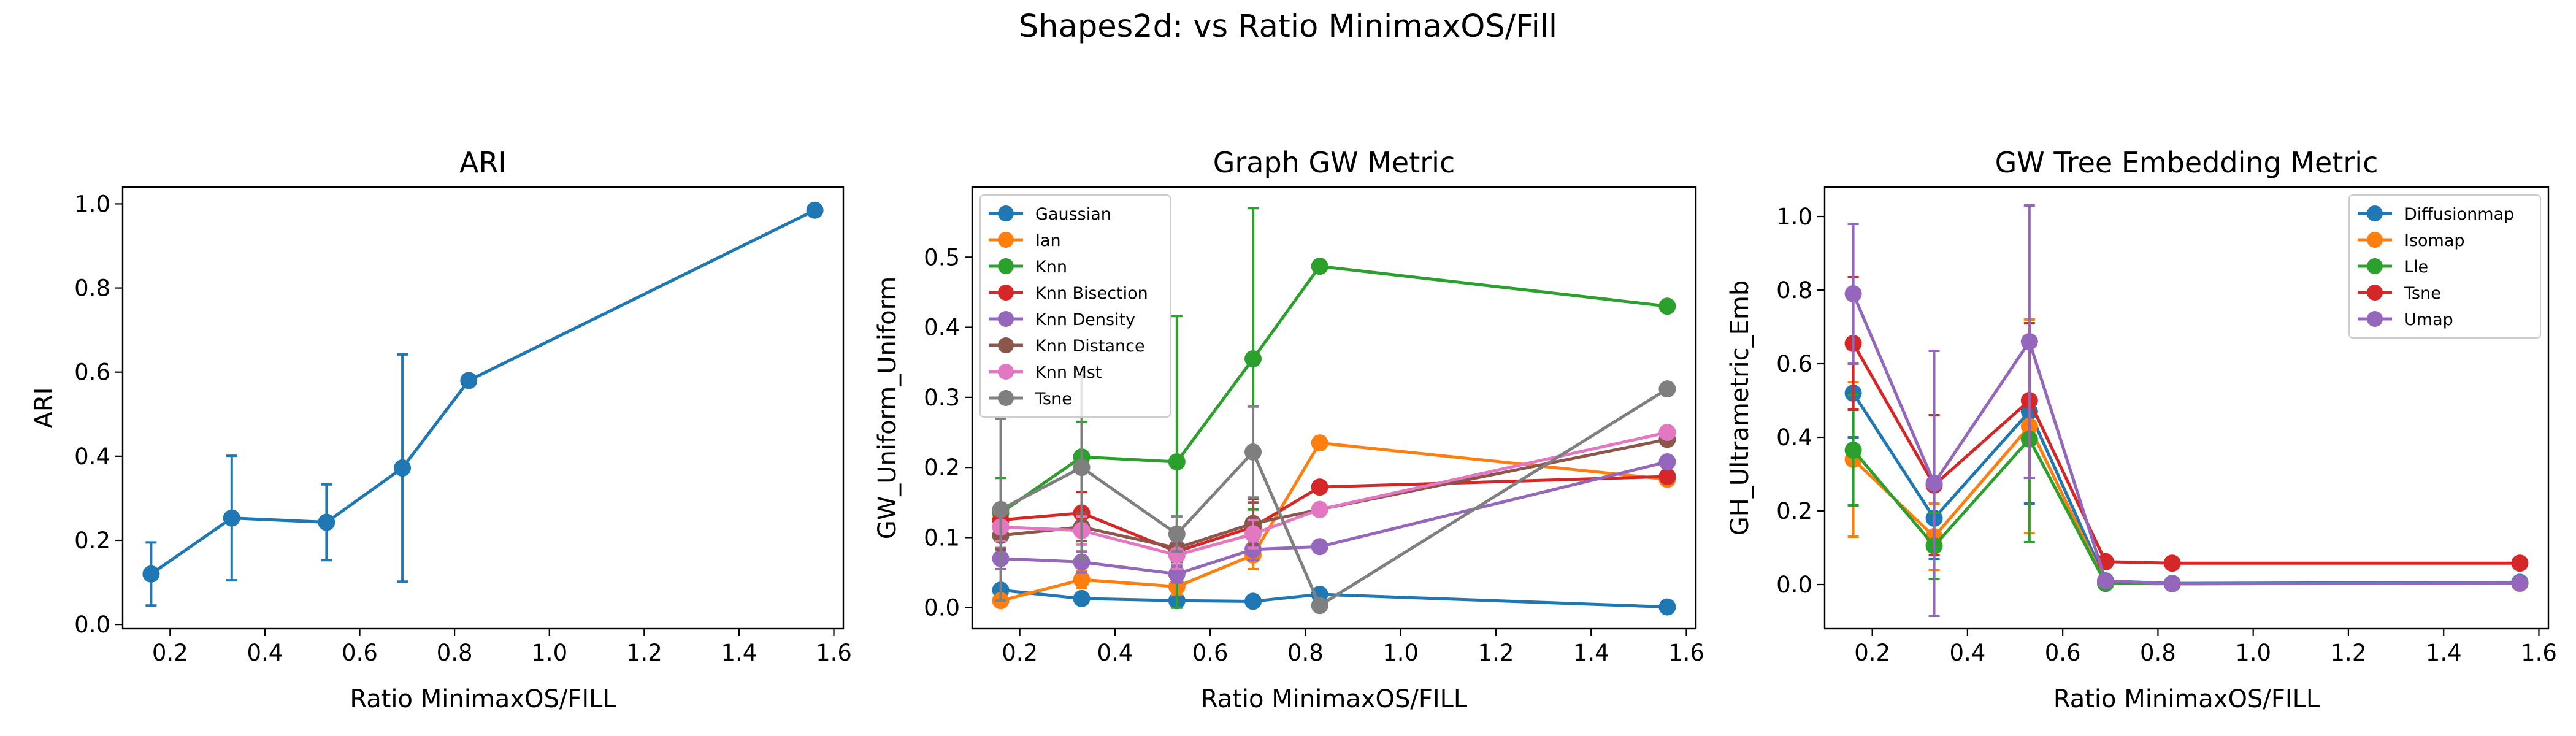 The height and width of the screenshot is (736, 2576). I want to click on legend-label: Isomap, so click(2434, 240).